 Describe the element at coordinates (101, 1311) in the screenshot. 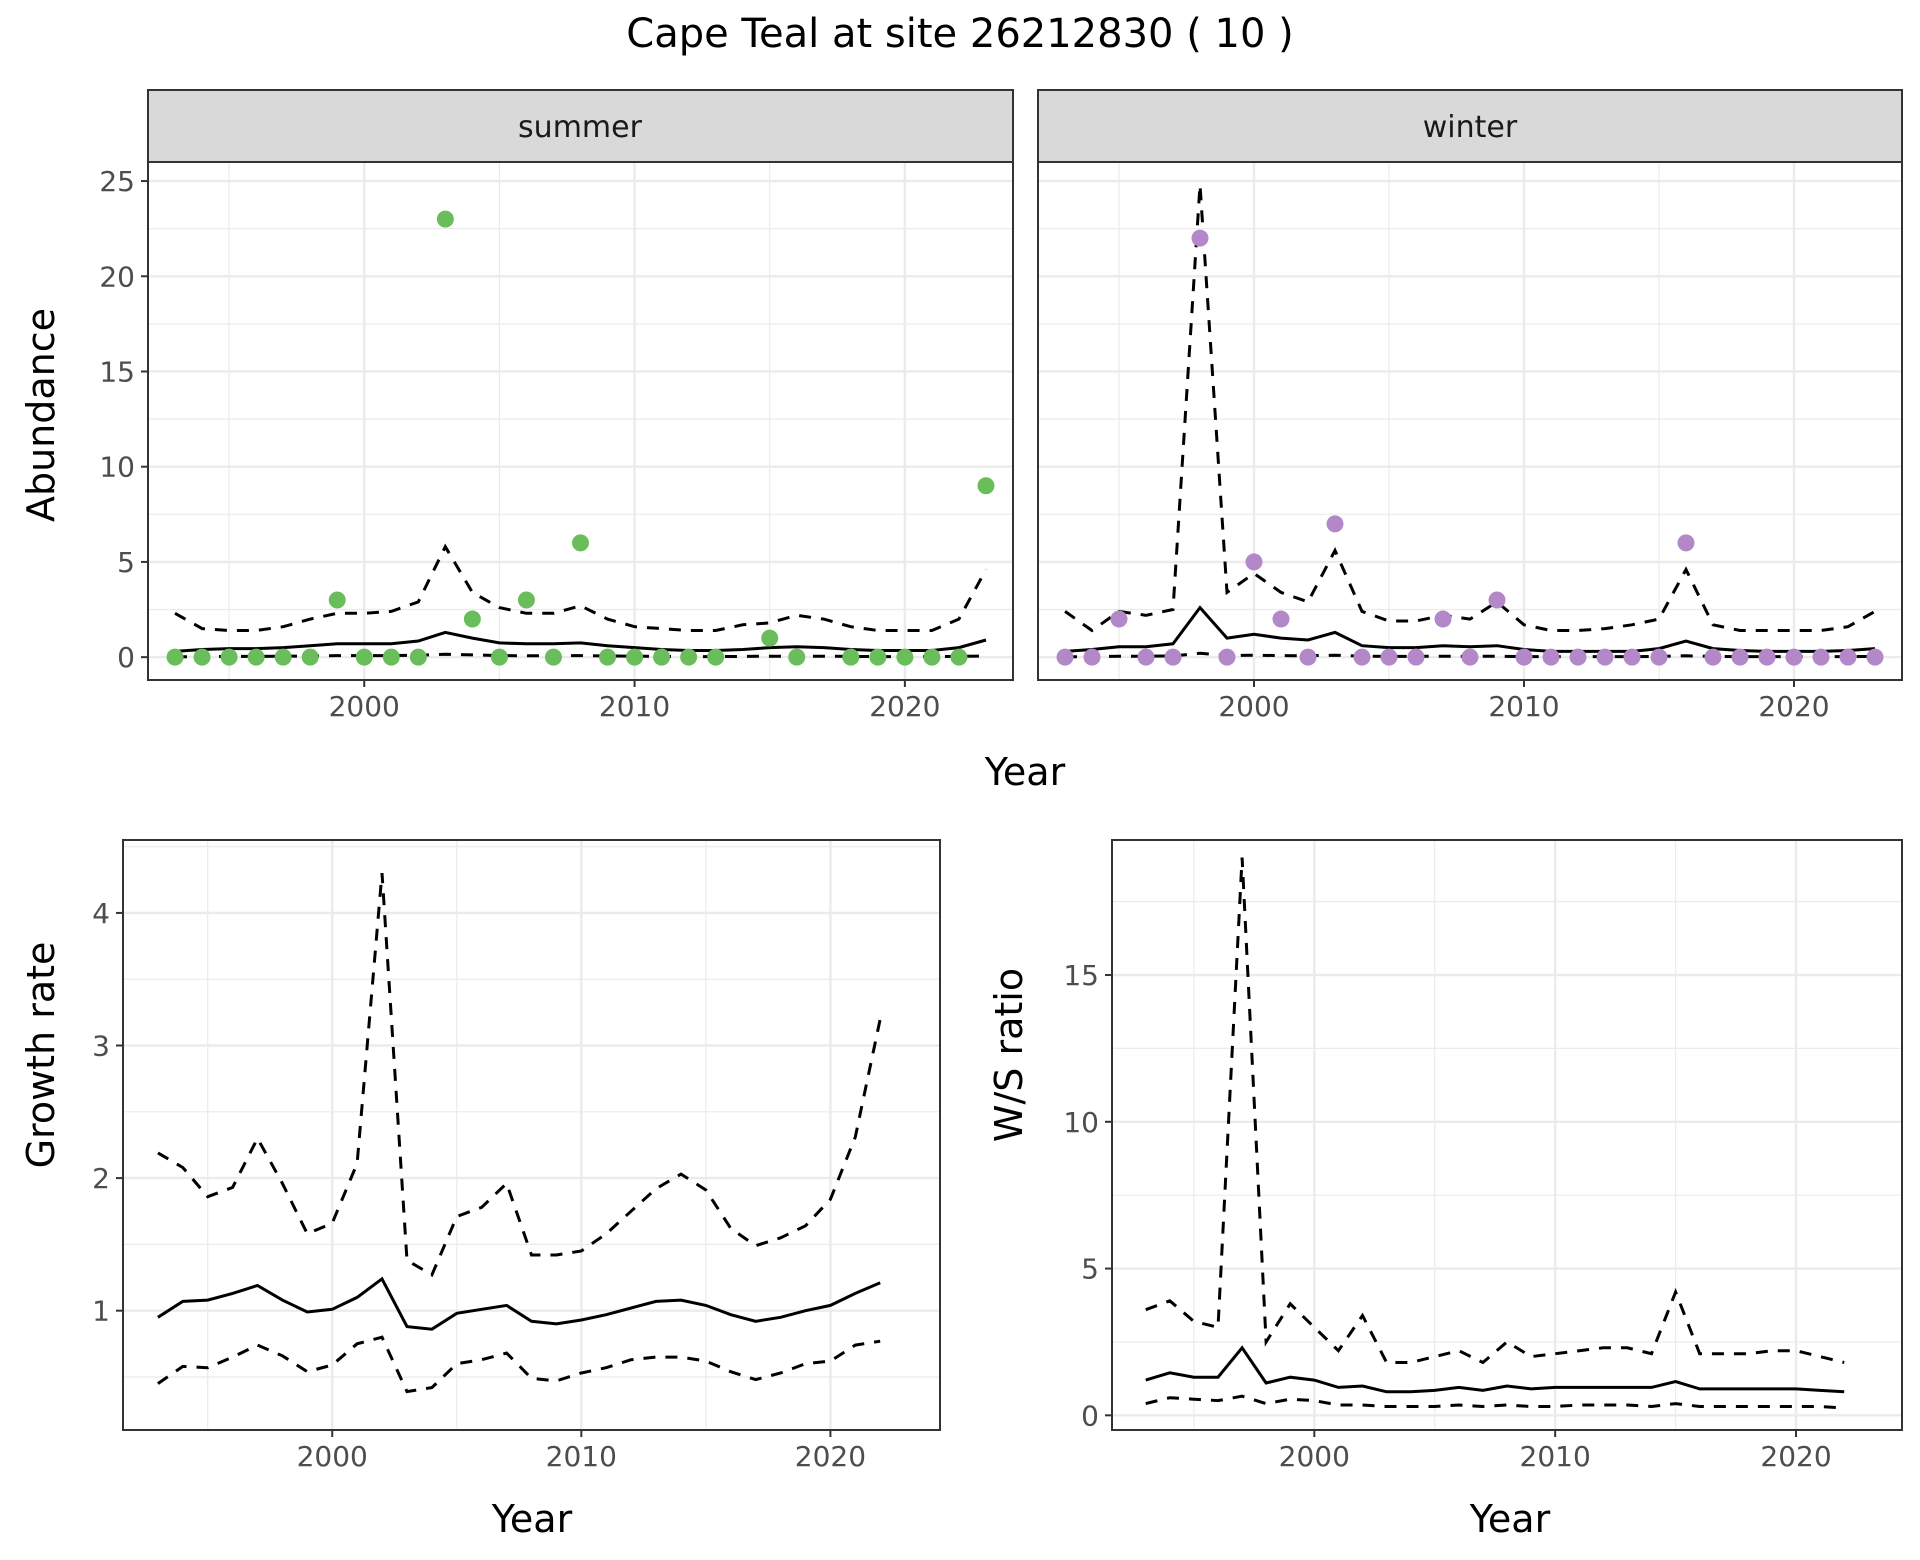

I see `y-tick-label: 1` at that location.